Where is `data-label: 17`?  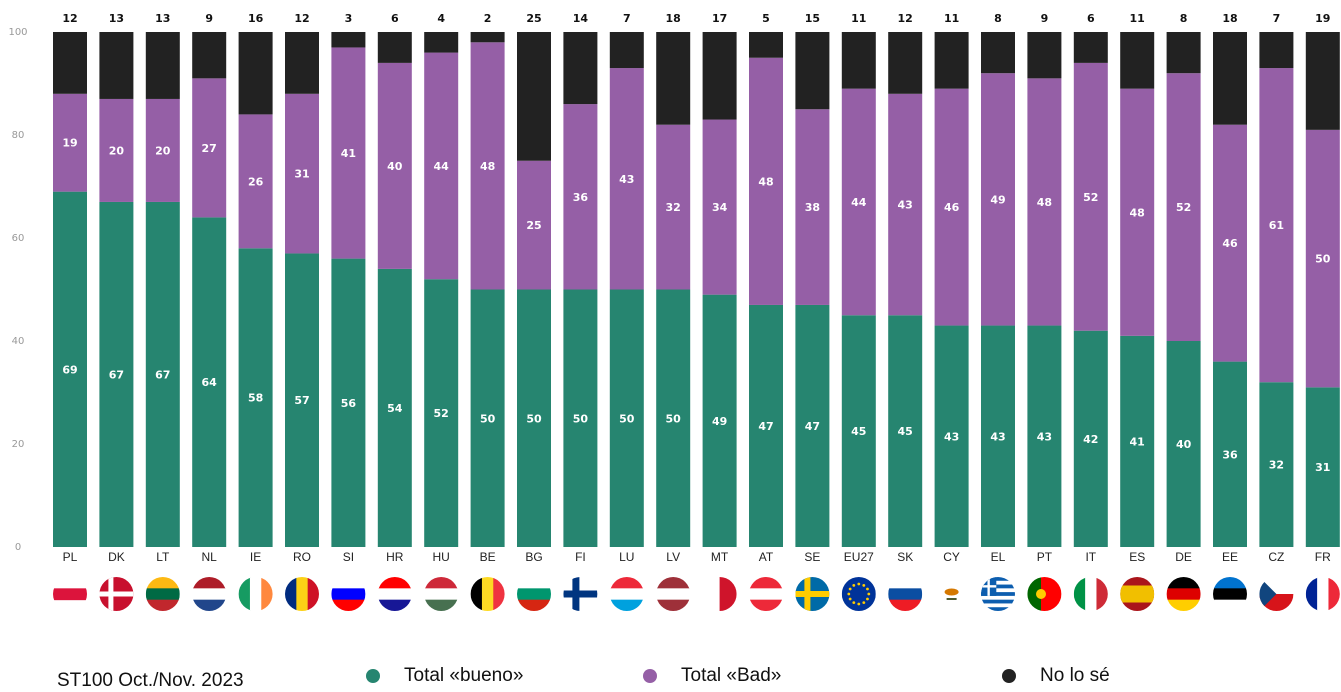
data-label: 17 is located at coordinates (719, 18).